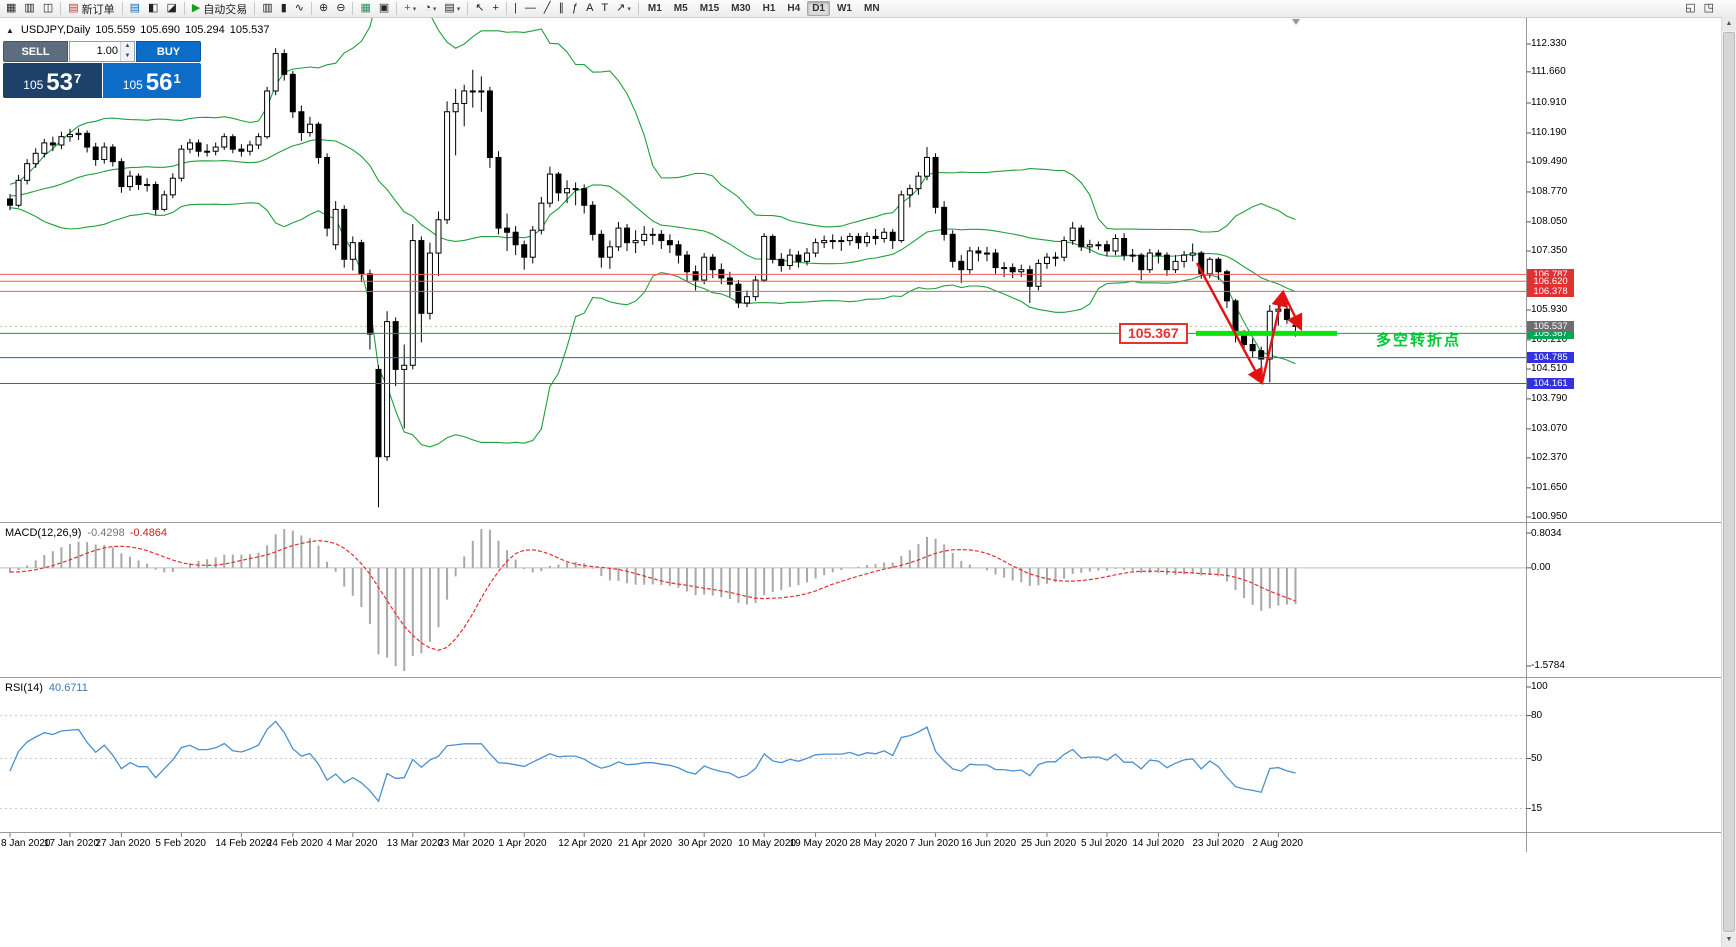 The height and width of the screenshot is (947, 1736). I want to click on fibonacci-icon: ƒ, so click(575, 8).